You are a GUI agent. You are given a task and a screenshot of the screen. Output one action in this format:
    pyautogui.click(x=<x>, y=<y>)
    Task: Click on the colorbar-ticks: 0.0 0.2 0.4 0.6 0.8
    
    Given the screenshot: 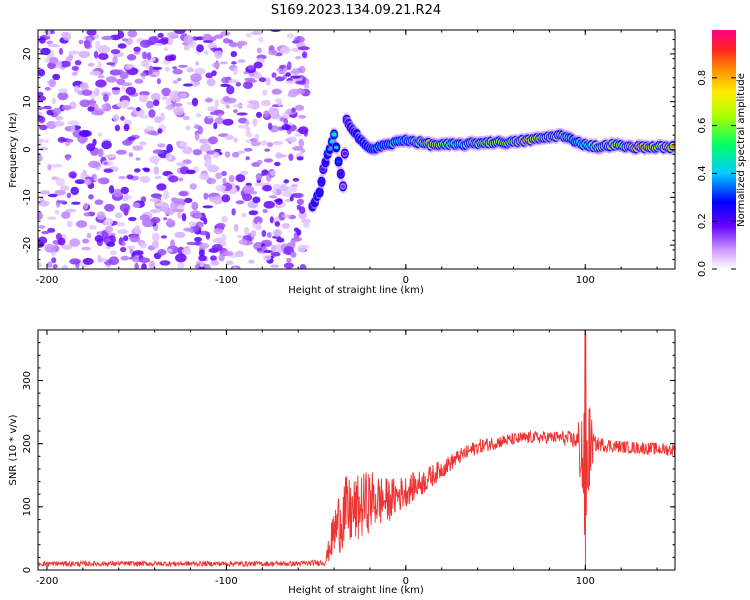 What is the action you would take?
    pyautogui.click(x=716, y=173)
    